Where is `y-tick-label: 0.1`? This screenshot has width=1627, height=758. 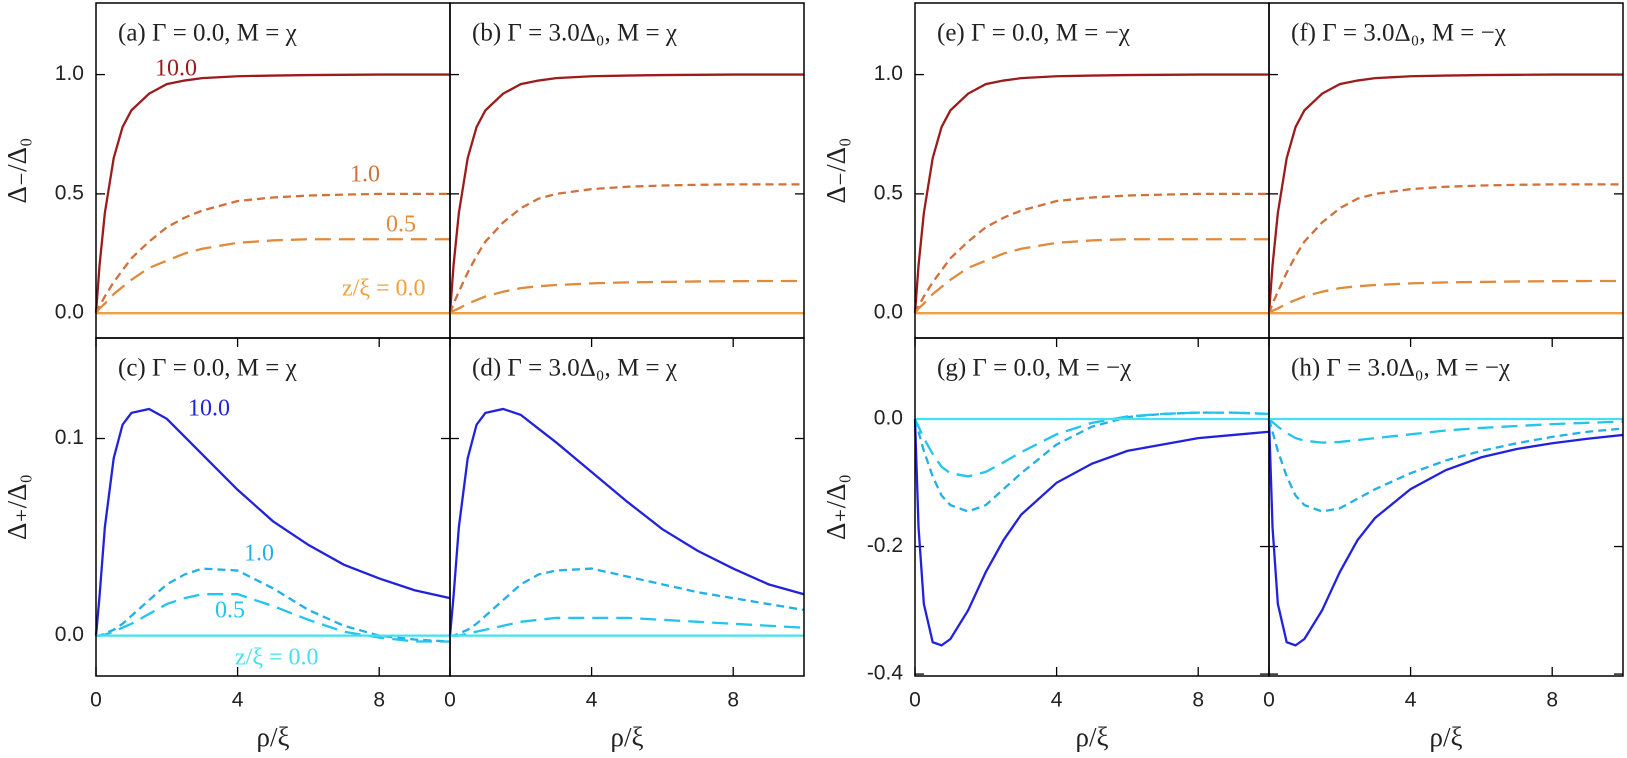 y-tick-label: 0.1 is located at coordinates (69, 437).